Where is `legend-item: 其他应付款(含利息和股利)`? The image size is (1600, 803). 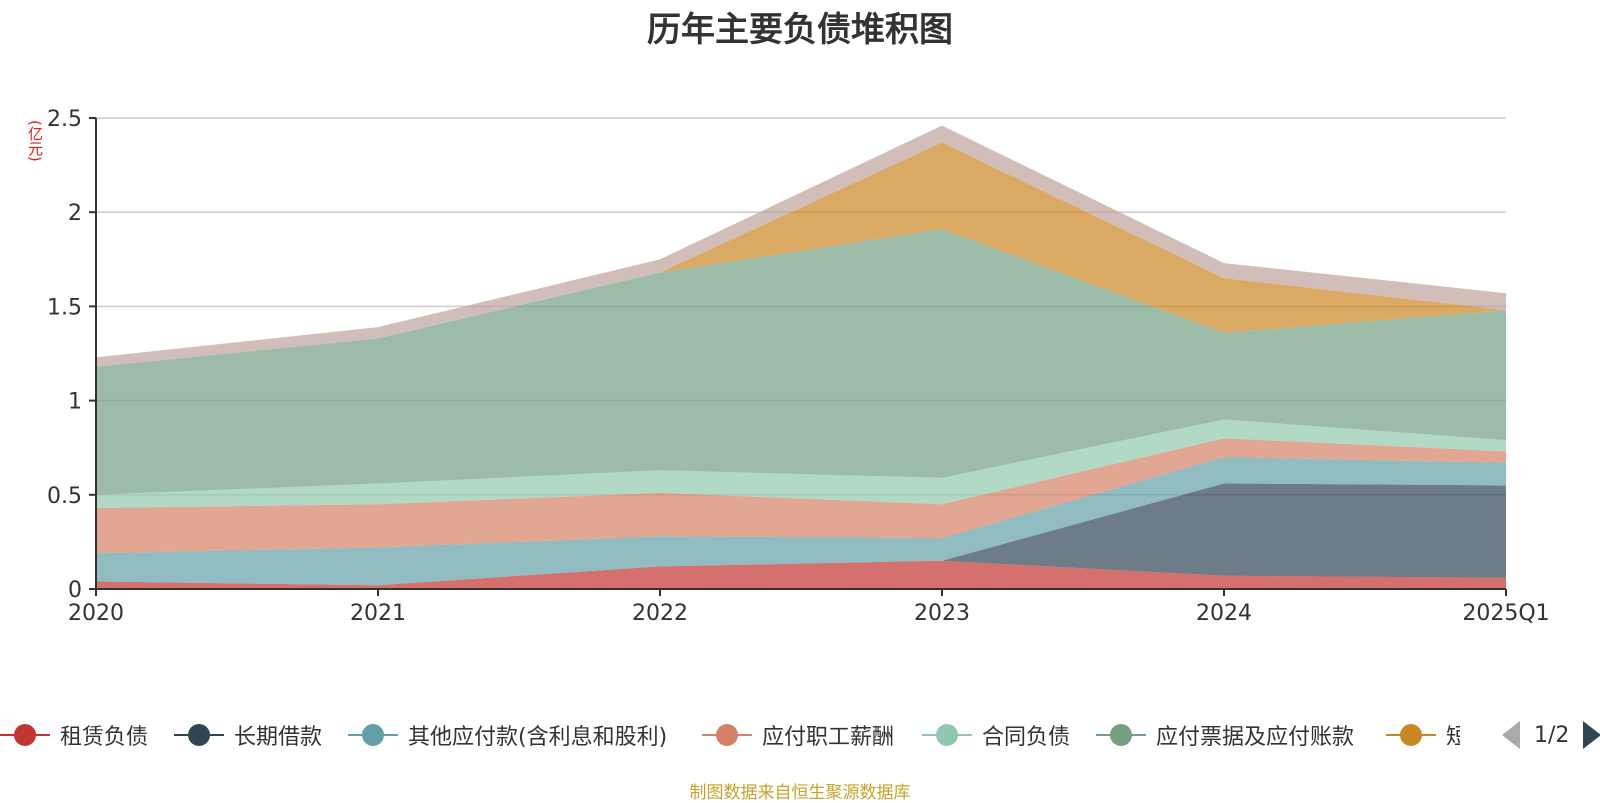 legend-item: 其他应付款(含利息和股利) is located at coordinates (507, 735).